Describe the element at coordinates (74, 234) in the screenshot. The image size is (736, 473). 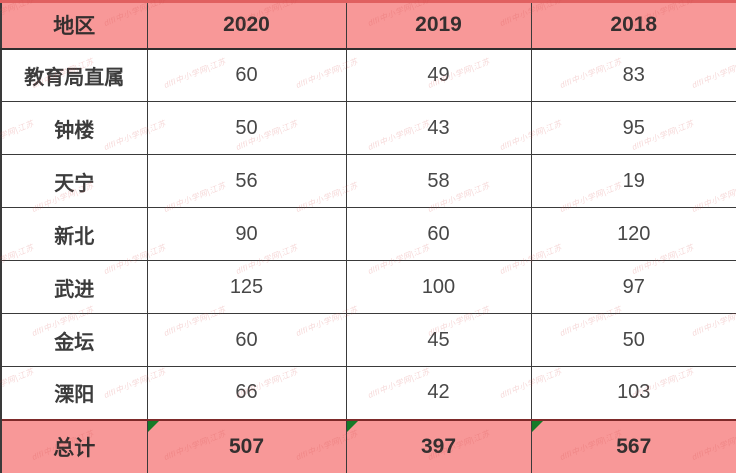
I see `region-label: 新北` at that location.